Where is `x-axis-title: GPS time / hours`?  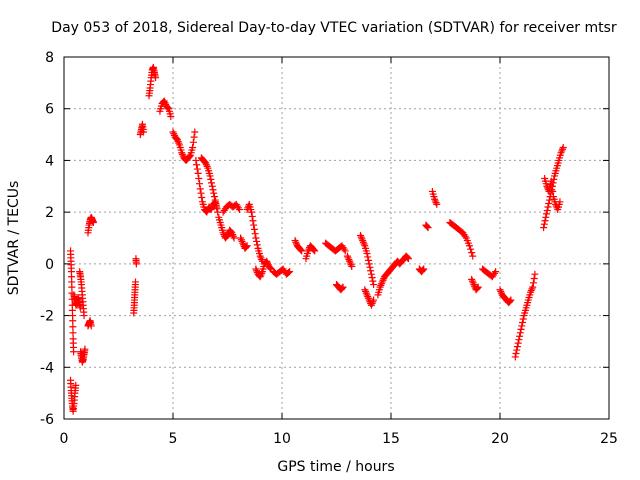 x-axis-title: GPS time / hours is located at coordinates (335, 467).